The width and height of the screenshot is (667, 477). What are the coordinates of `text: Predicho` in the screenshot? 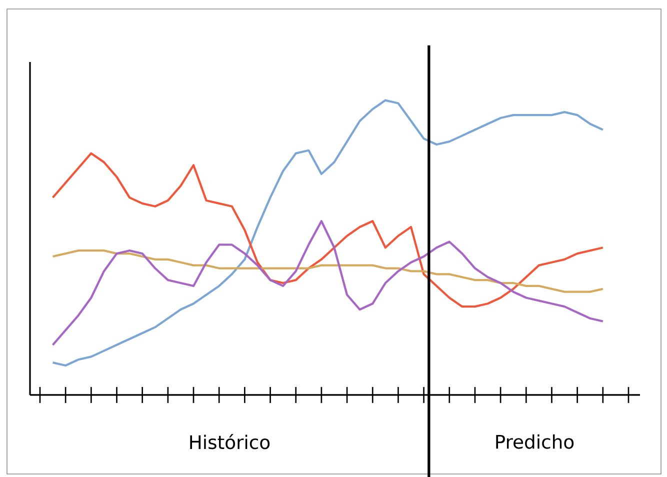 It's located at (535, 441).